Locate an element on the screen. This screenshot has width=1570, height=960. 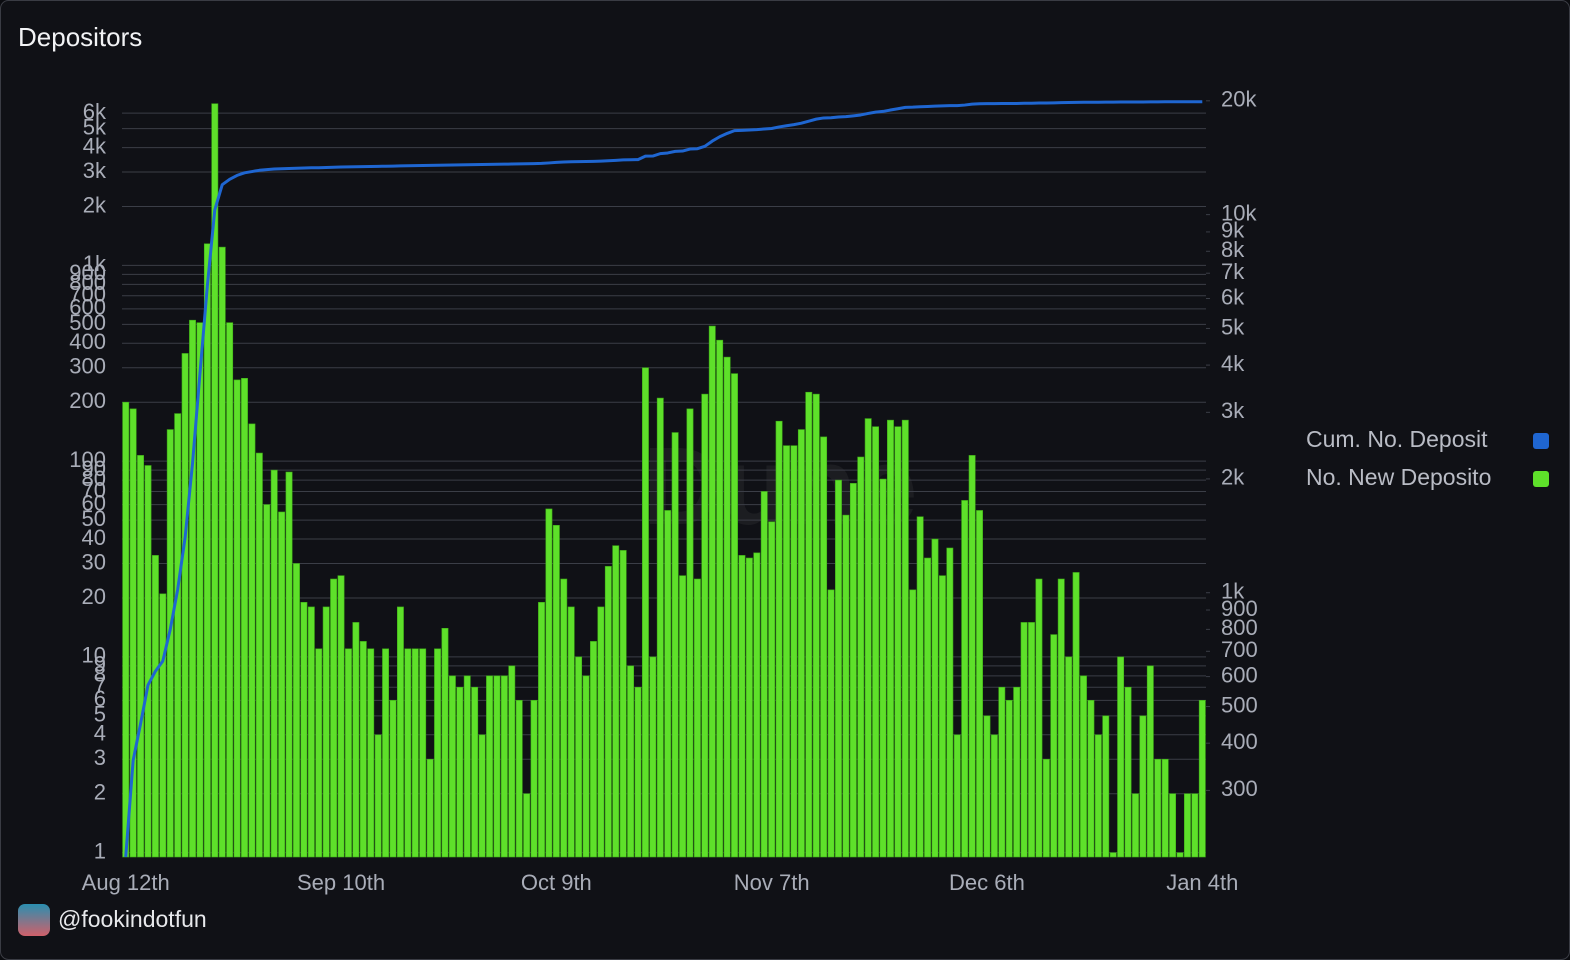
y-tick-label: 3k is located at coordinates (95, 170).